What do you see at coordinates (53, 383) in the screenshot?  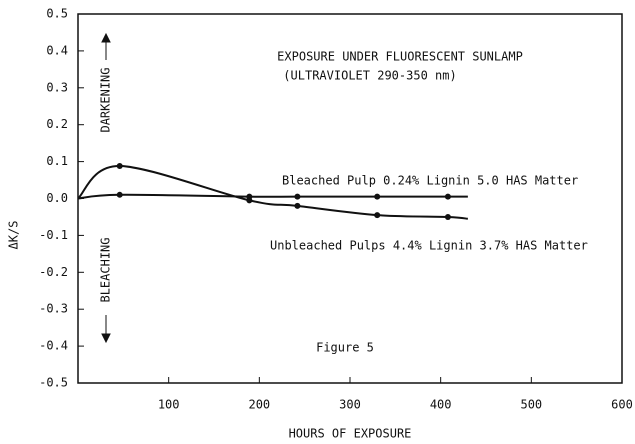 I see `y-tick-label: -0.5` at bounding box center [53, 383].